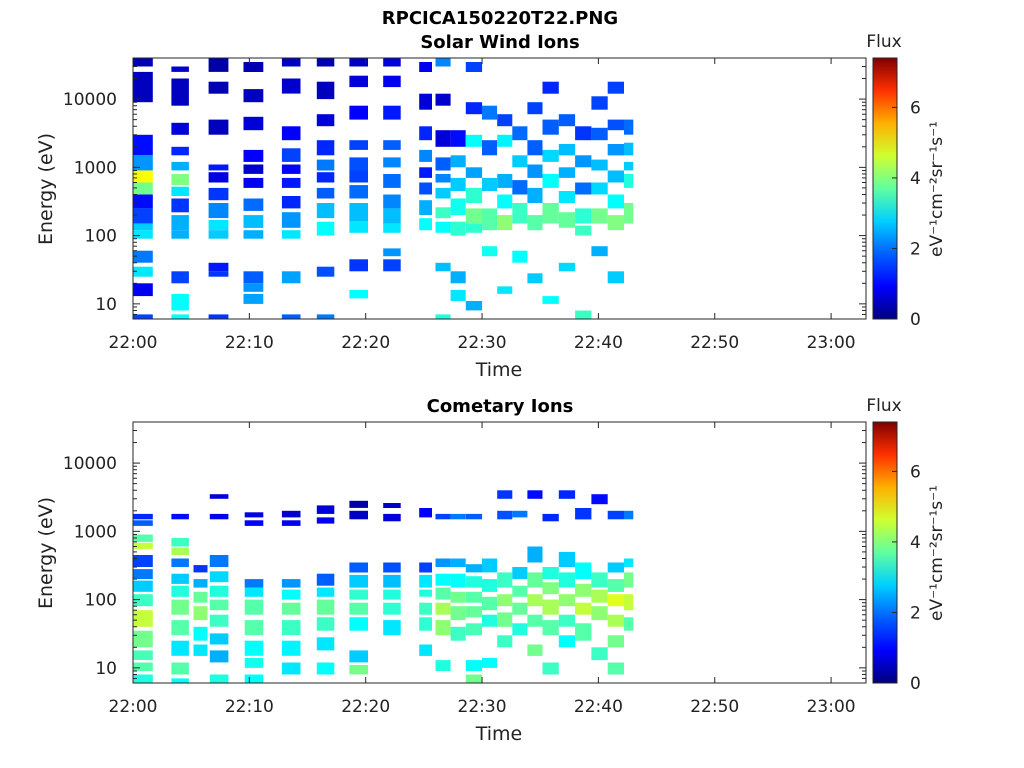 Image resolution: width=1024 pixels, height=768 pixels. Describe the element at coordinates (101, 601) in the screenshot. I see `y-tick-label: 100` at that location.